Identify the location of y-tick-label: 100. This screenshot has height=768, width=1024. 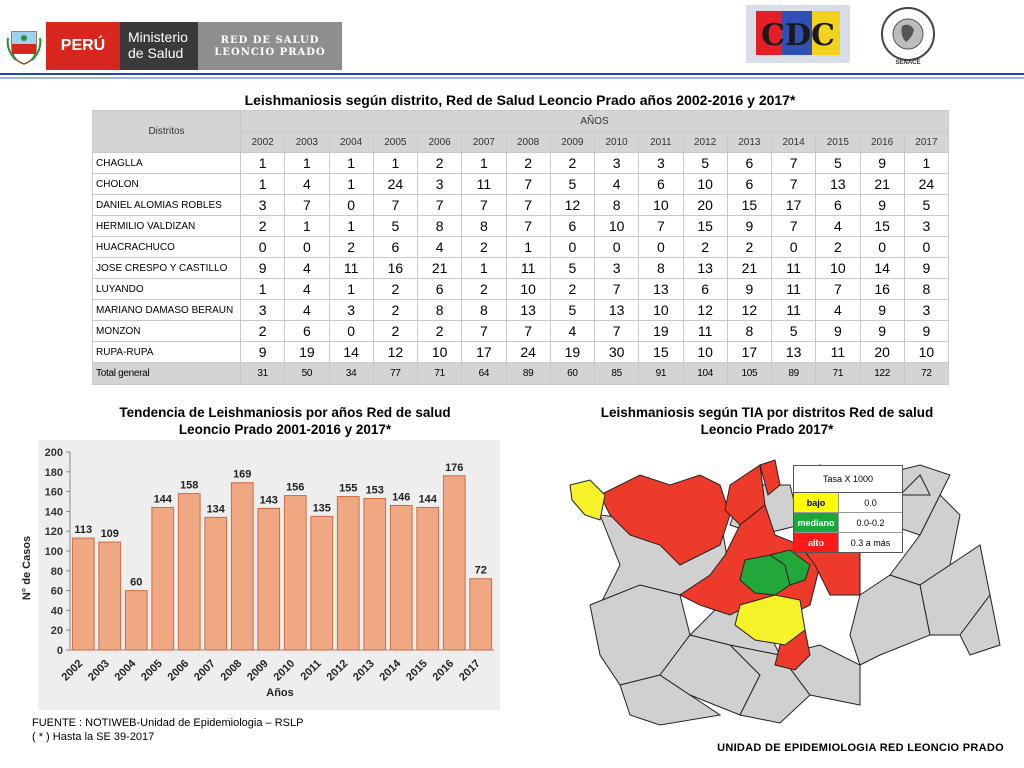
(54, 552).